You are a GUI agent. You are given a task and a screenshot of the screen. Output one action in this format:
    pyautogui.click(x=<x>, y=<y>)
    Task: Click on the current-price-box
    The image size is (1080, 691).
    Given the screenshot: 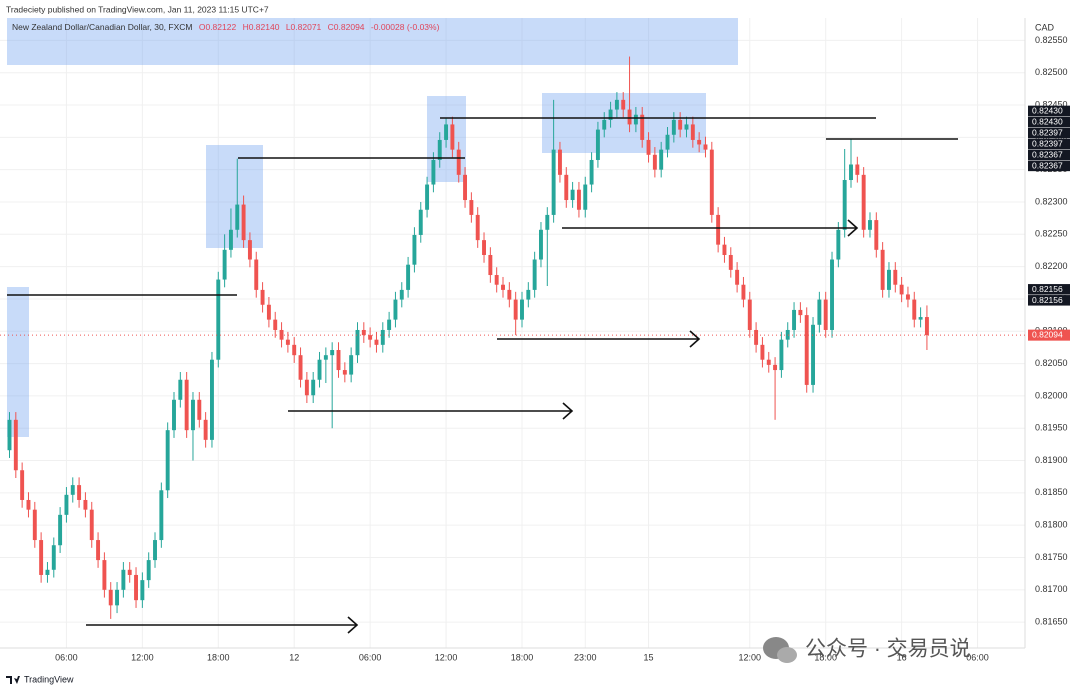 What is the action you would take?
    pyautogui.click(x=1049, y=335)
    